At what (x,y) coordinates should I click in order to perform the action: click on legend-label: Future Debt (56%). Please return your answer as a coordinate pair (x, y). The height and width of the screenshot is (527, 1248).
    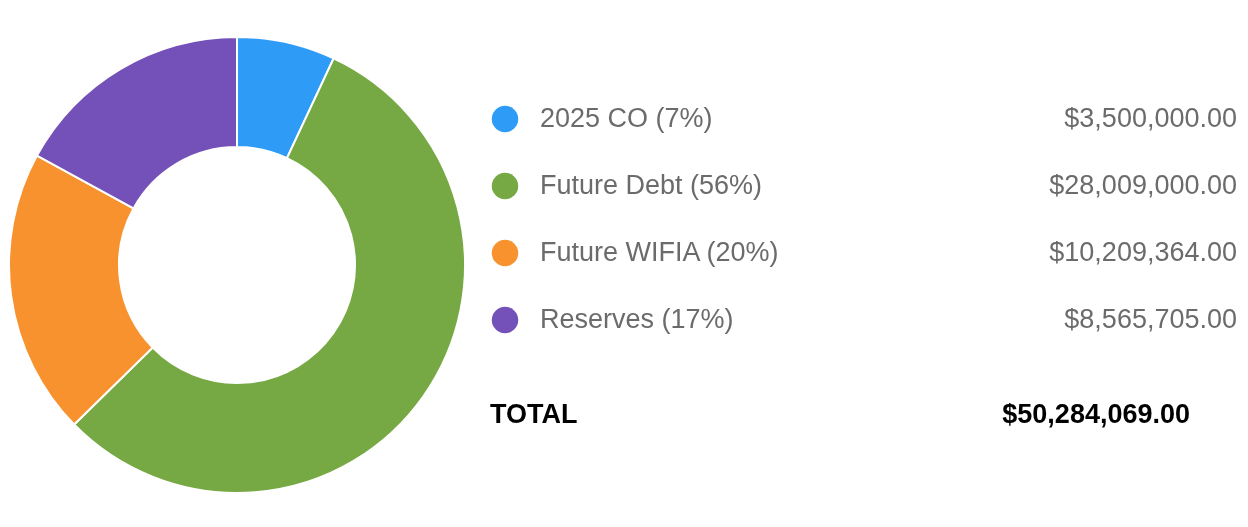
    Looking at the image, I should click on (651, 185).